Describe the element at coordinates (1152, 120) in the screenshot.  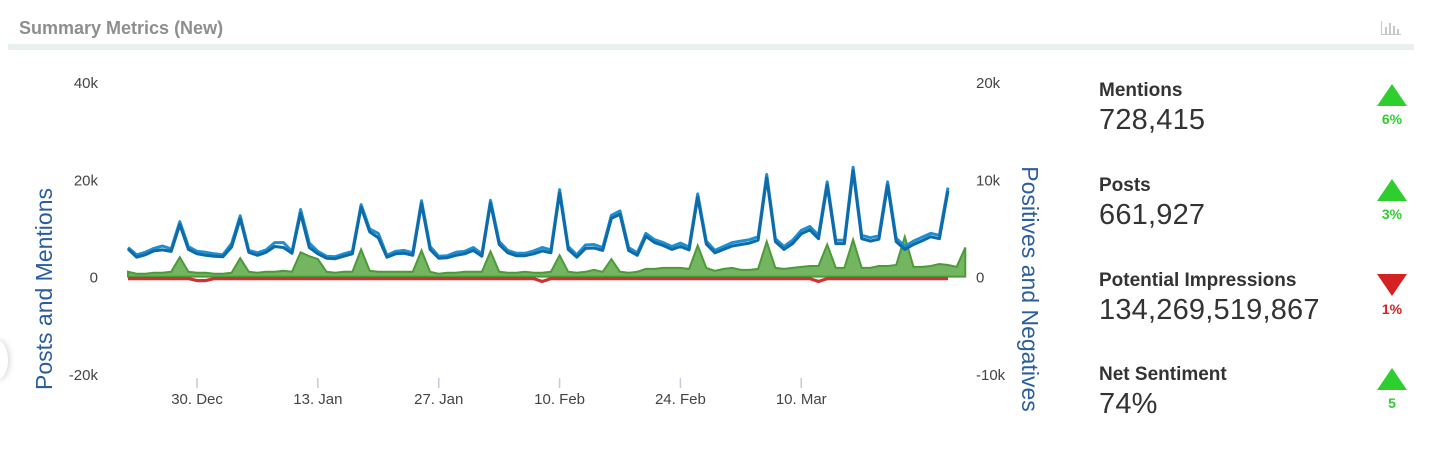
I see `metric-value: 728,415` at that location.